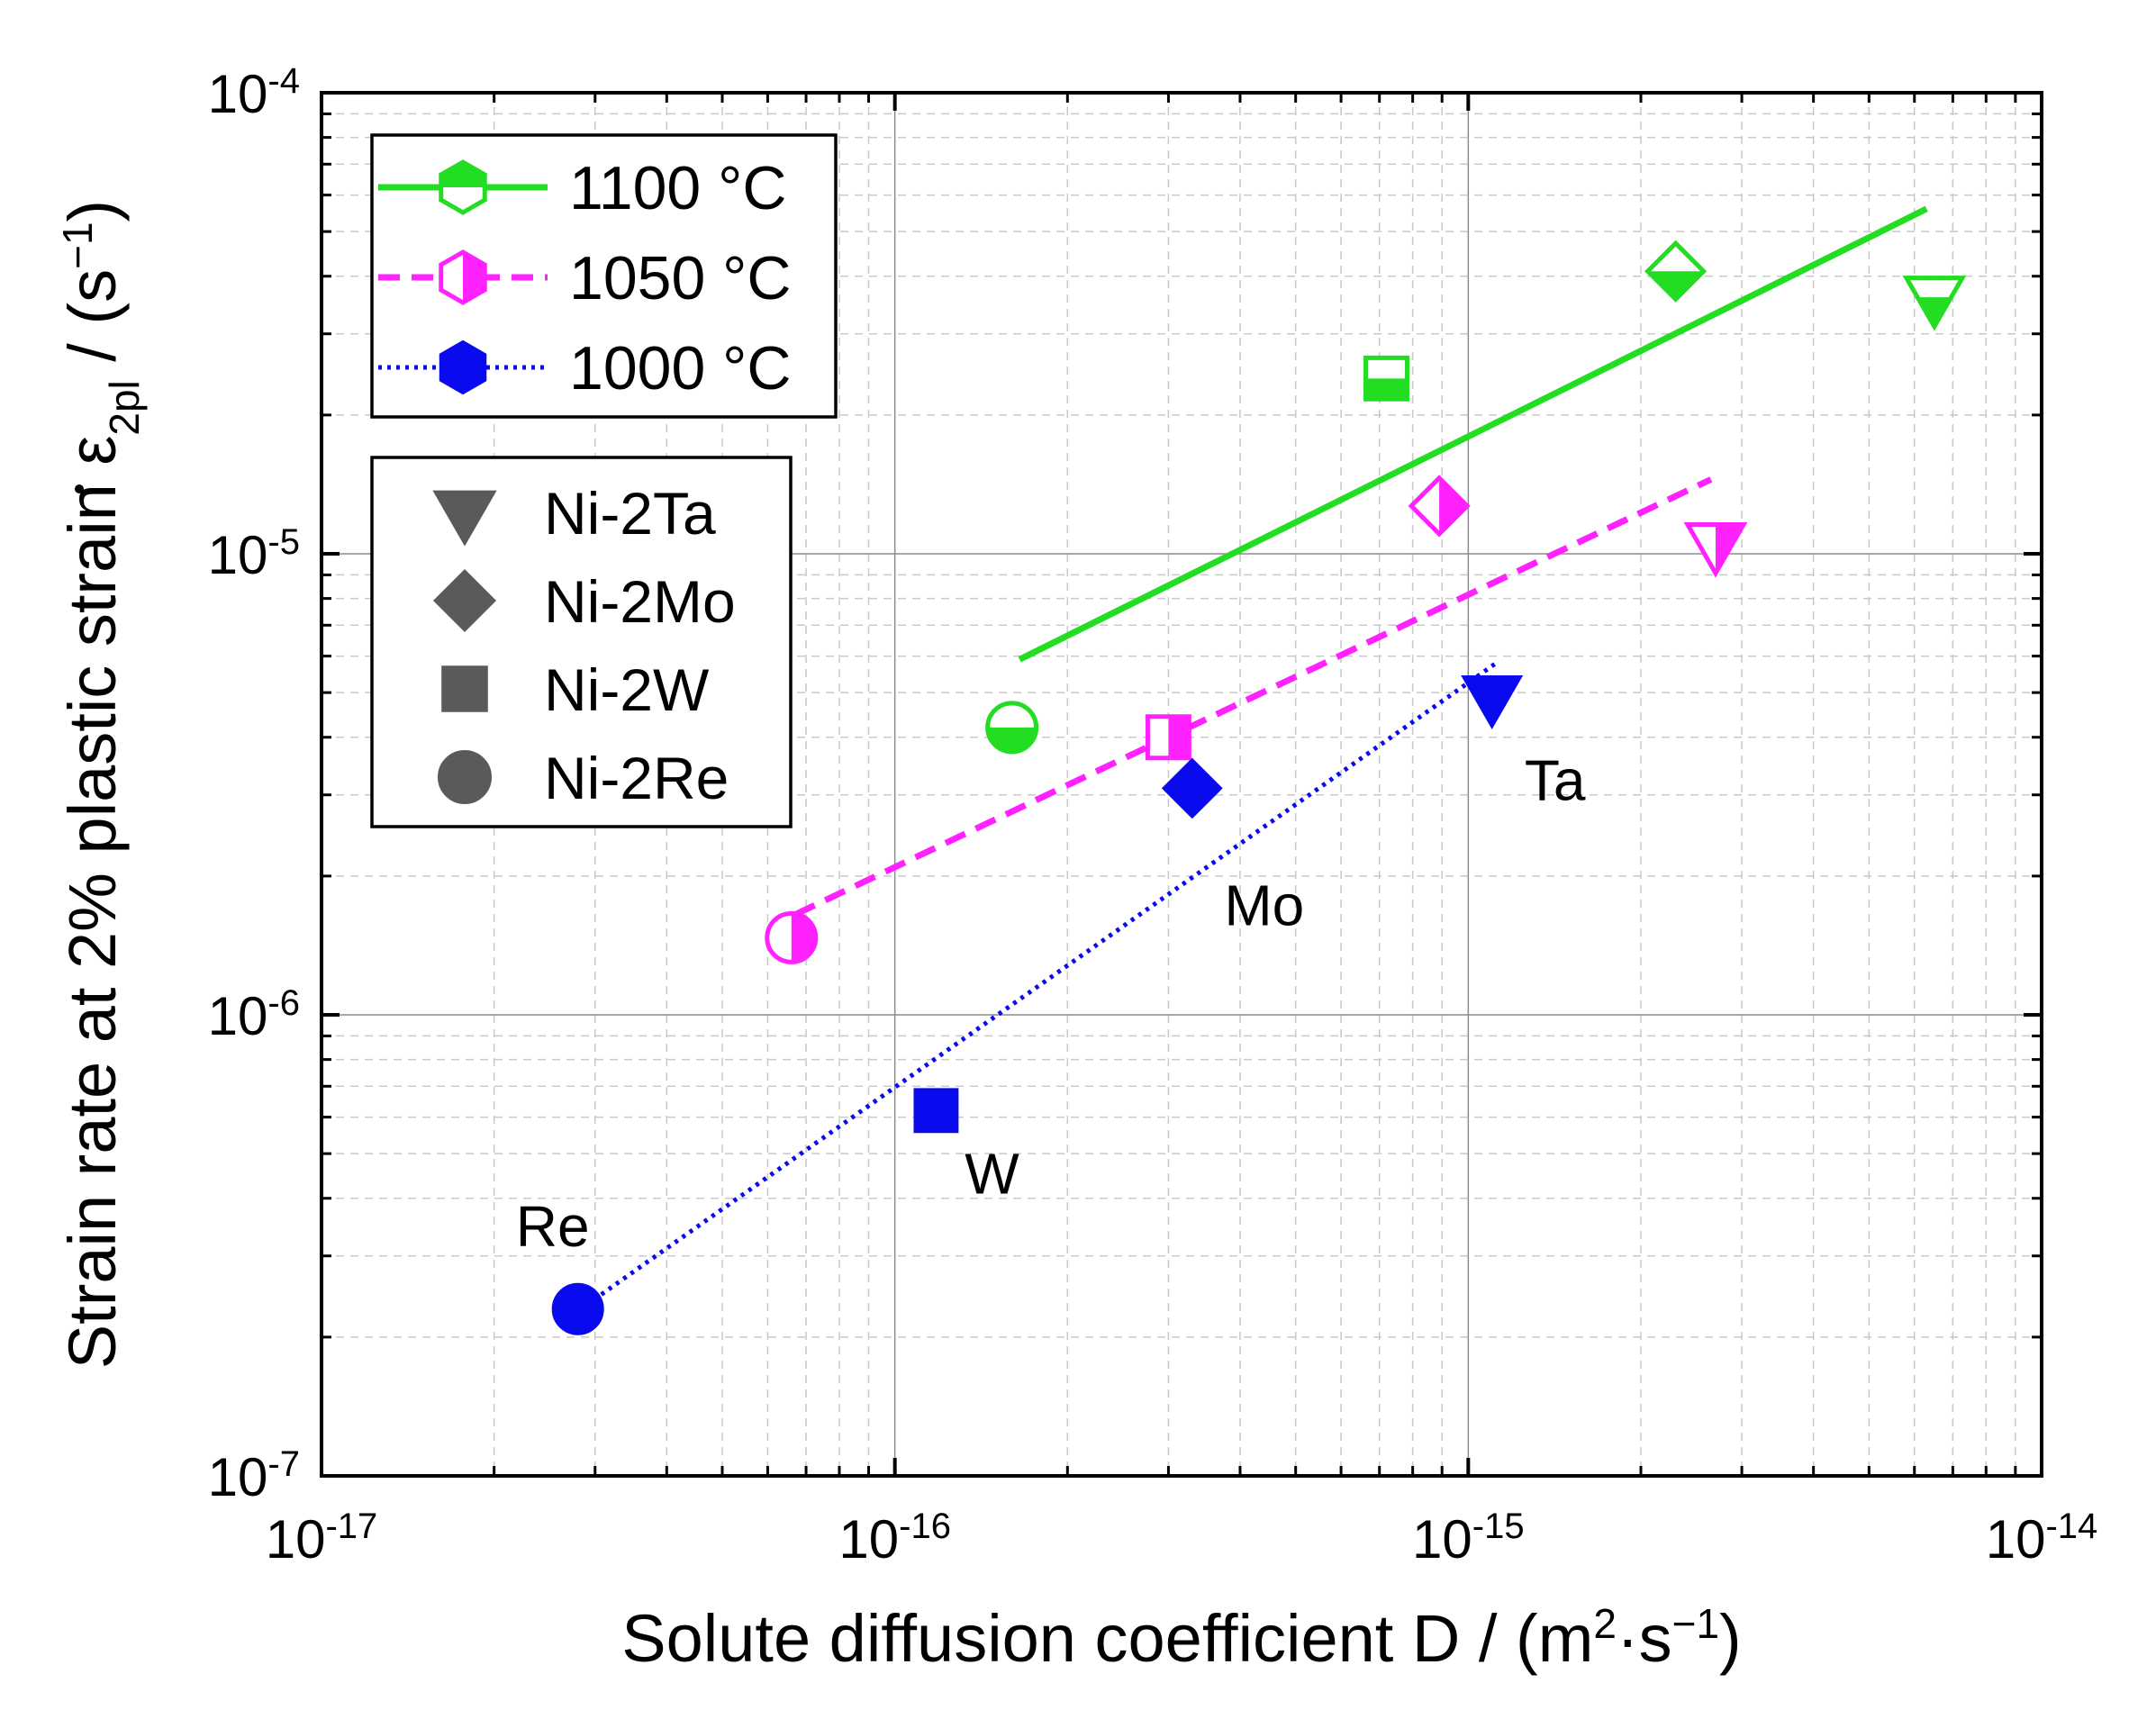 The width and height of the screenshot is (2156, 1710). What do you see at coordinates (792, 937) in the screenshot?
I see `point-1-ni-2re` at bounding box center [792, 937].